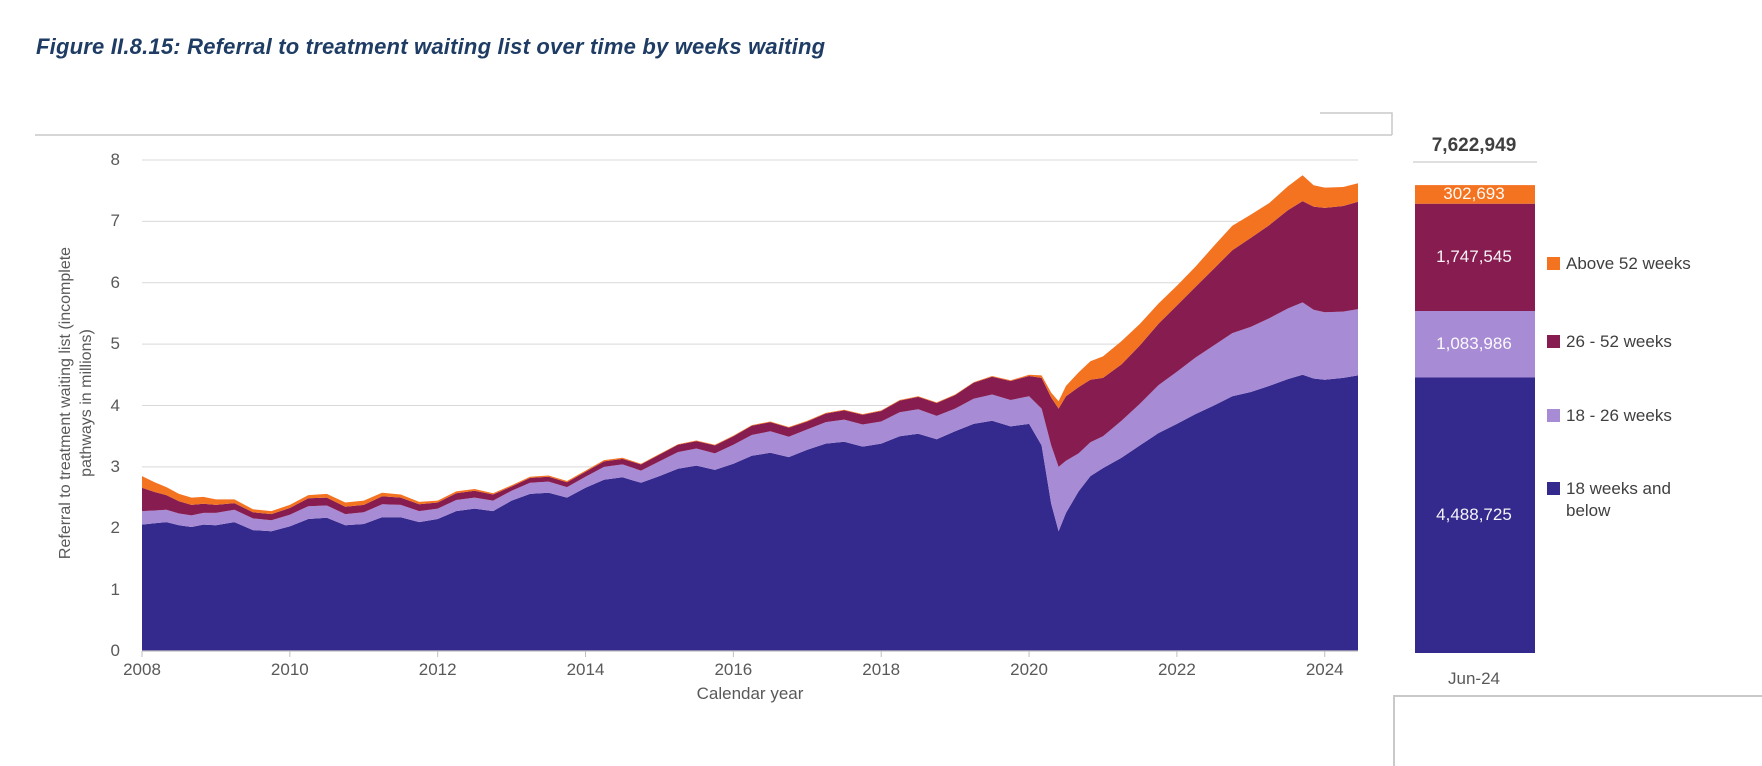 The image size is (1762, 766). I want to click on summary-bar-x-label: Jun-24, so click(1474, 678).